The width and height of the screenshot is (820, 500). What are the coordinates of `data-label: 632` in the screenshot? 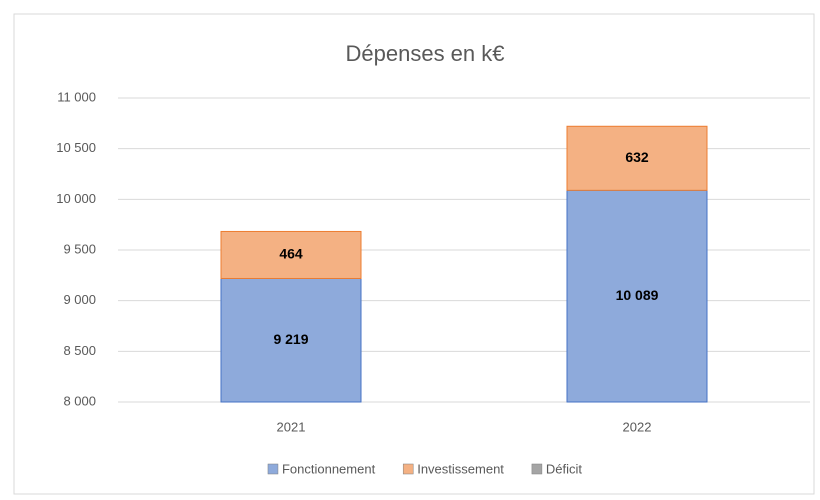 It's located at (637, 157).